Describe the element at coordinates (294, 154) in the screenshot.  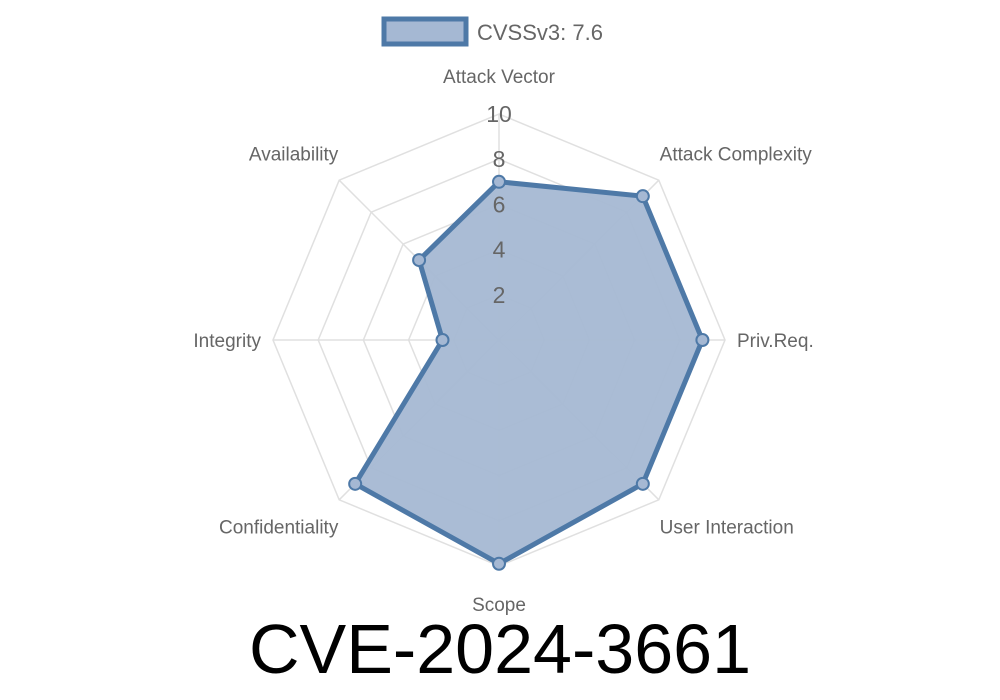
I see `axis-label: Availability` at that location.